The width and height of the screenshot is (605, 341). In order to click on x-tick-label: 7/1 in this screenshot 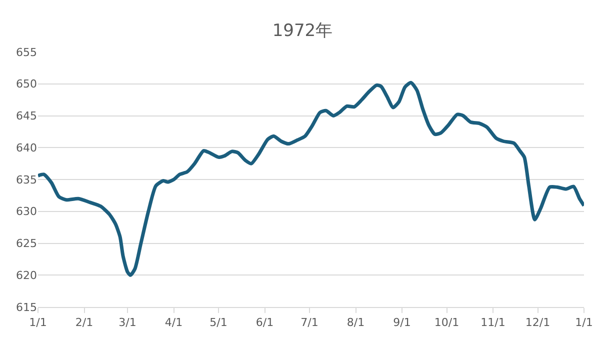, I will do `click(309, 323)`.